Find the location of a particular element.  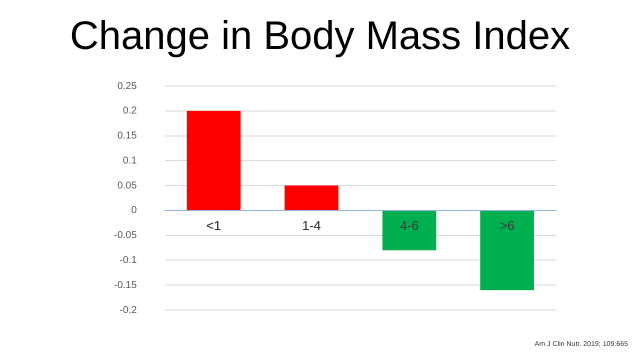

y-tick-label: 0.25 is located at coordinates (127, 86).